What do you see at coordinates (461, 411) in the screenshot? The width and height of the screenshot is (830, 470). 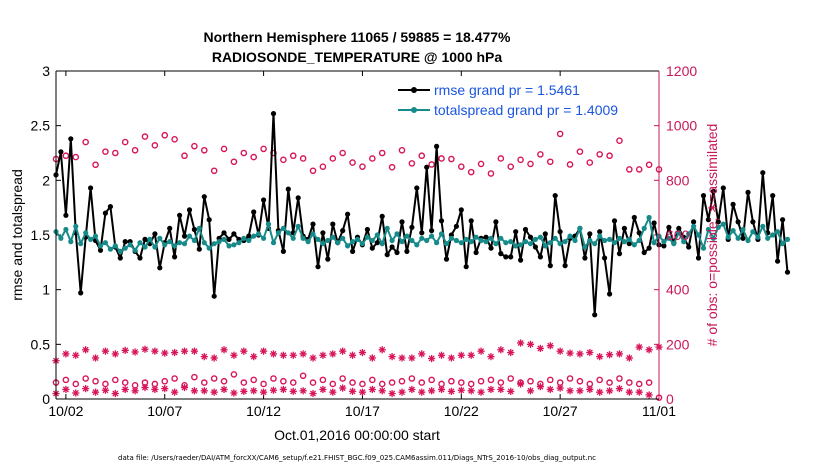 I see `x-tick-label: 10/22` at bounding box center [461, 411].